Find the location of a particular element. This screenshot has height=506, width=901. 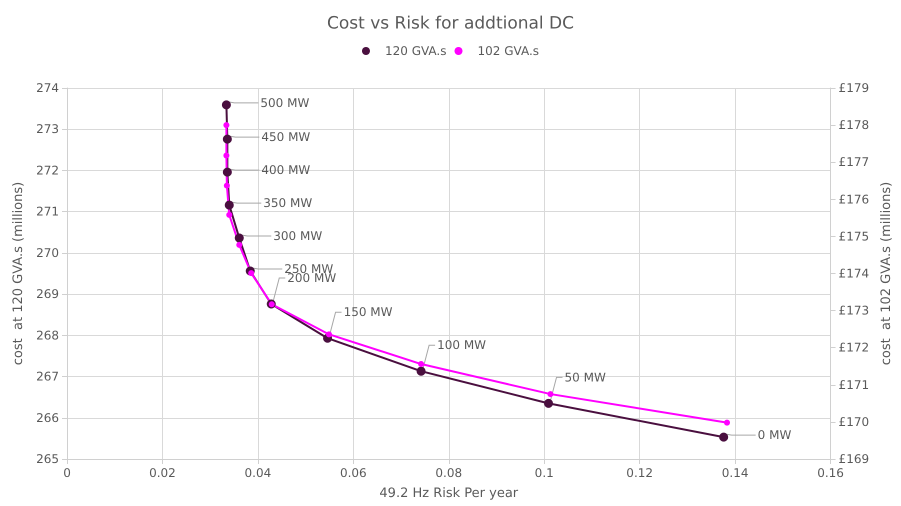

y2-tick-label: £178 is located at coordinates (854, 125).